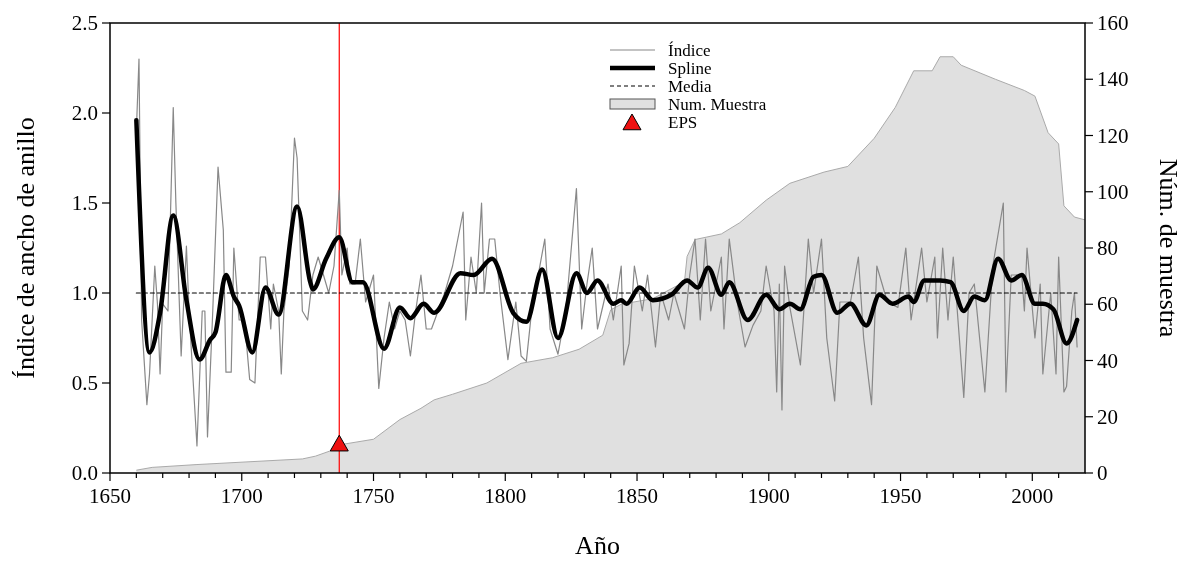 This screenshot has width=1195, height=566. I want to click on y2-tick-label: 140, so click(1113, 79).